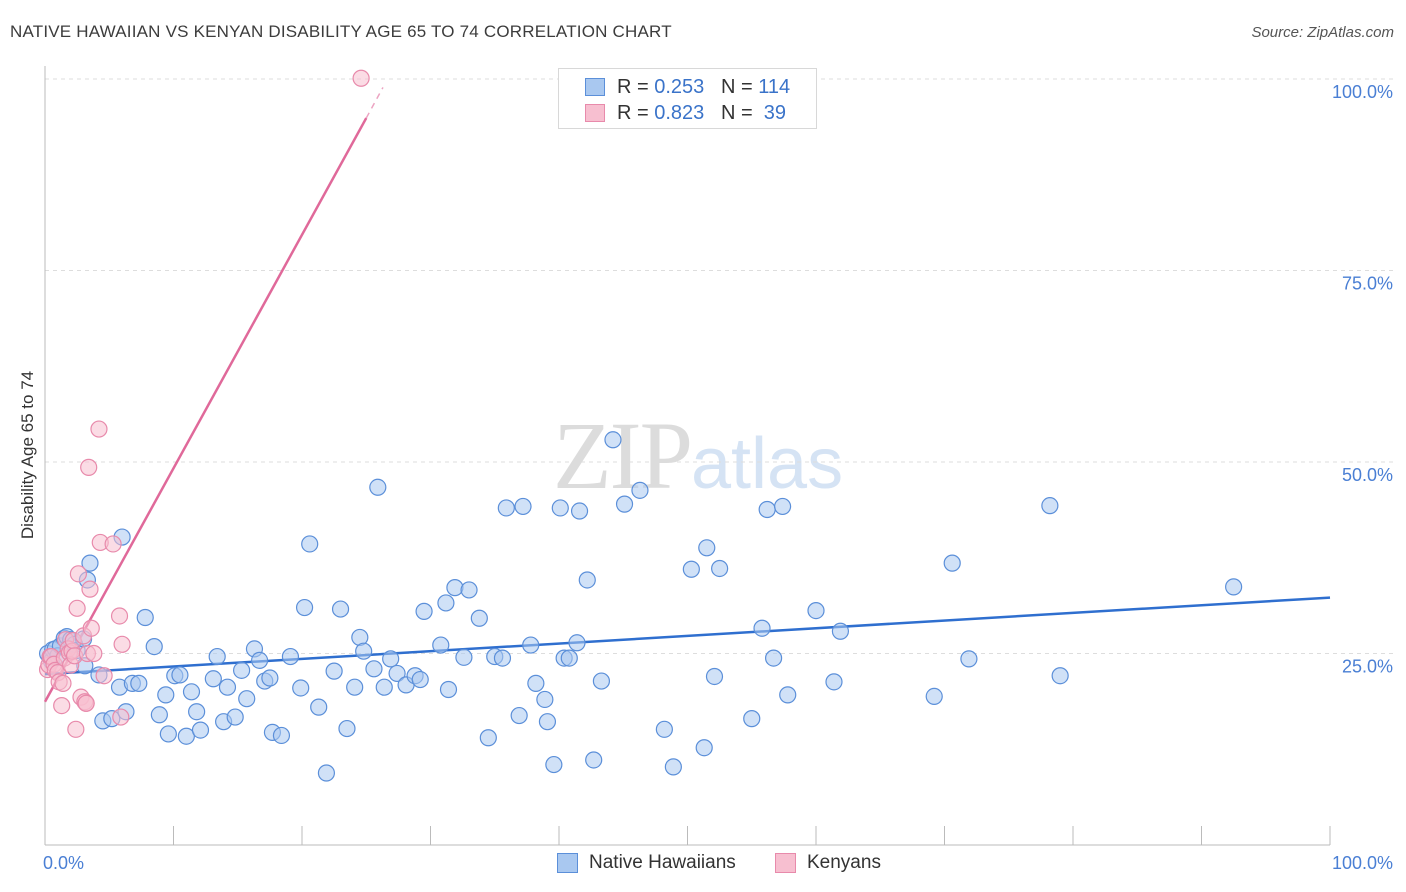 This screenshot has width=1406, height=892. I want to click on legend-n-value: 39, so click(772, 113).